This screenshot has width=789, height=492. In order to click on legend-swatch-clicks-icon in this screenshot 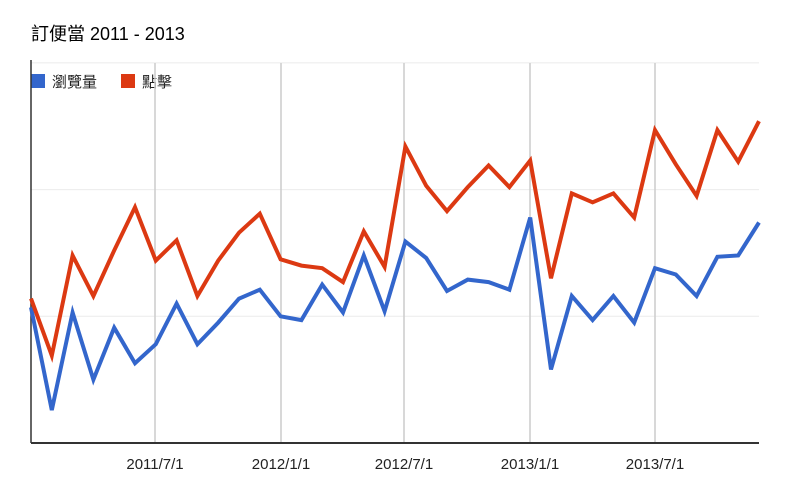, I will do `click(128, 81)`.